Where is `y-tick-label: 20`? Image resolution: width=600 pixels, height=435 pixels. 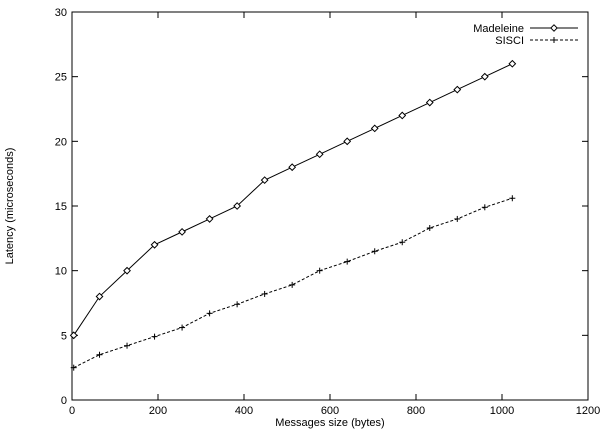 y-tick-label: 20 is located at coordinates (61, 142).